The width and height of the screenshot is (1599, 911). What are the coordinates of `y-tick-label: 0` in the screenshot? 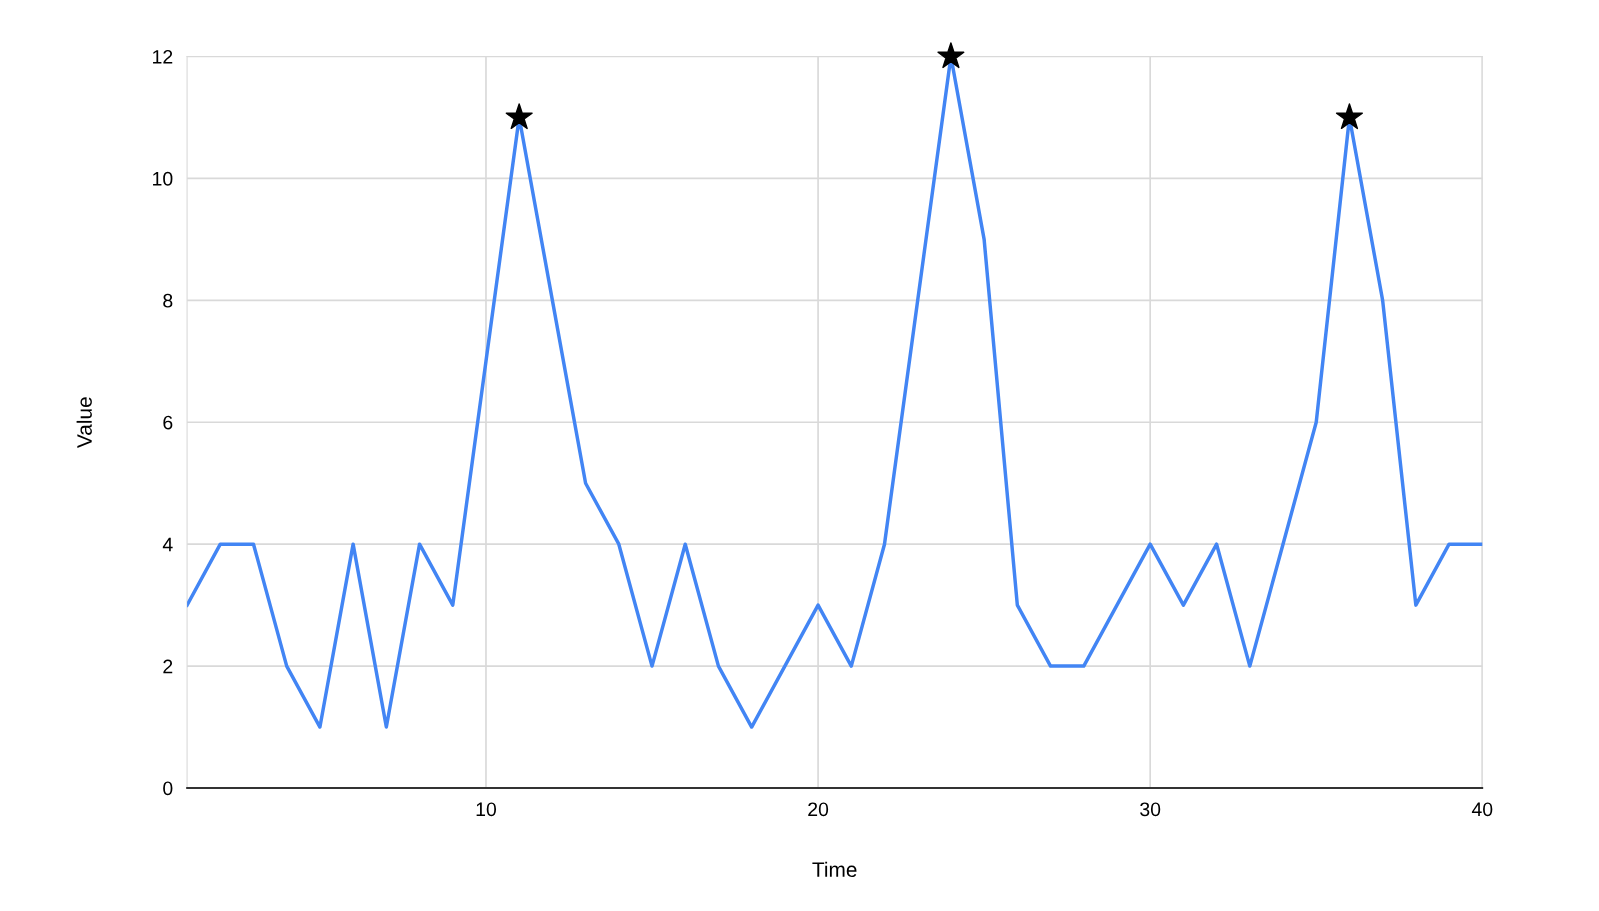 It's located at (168, 788).